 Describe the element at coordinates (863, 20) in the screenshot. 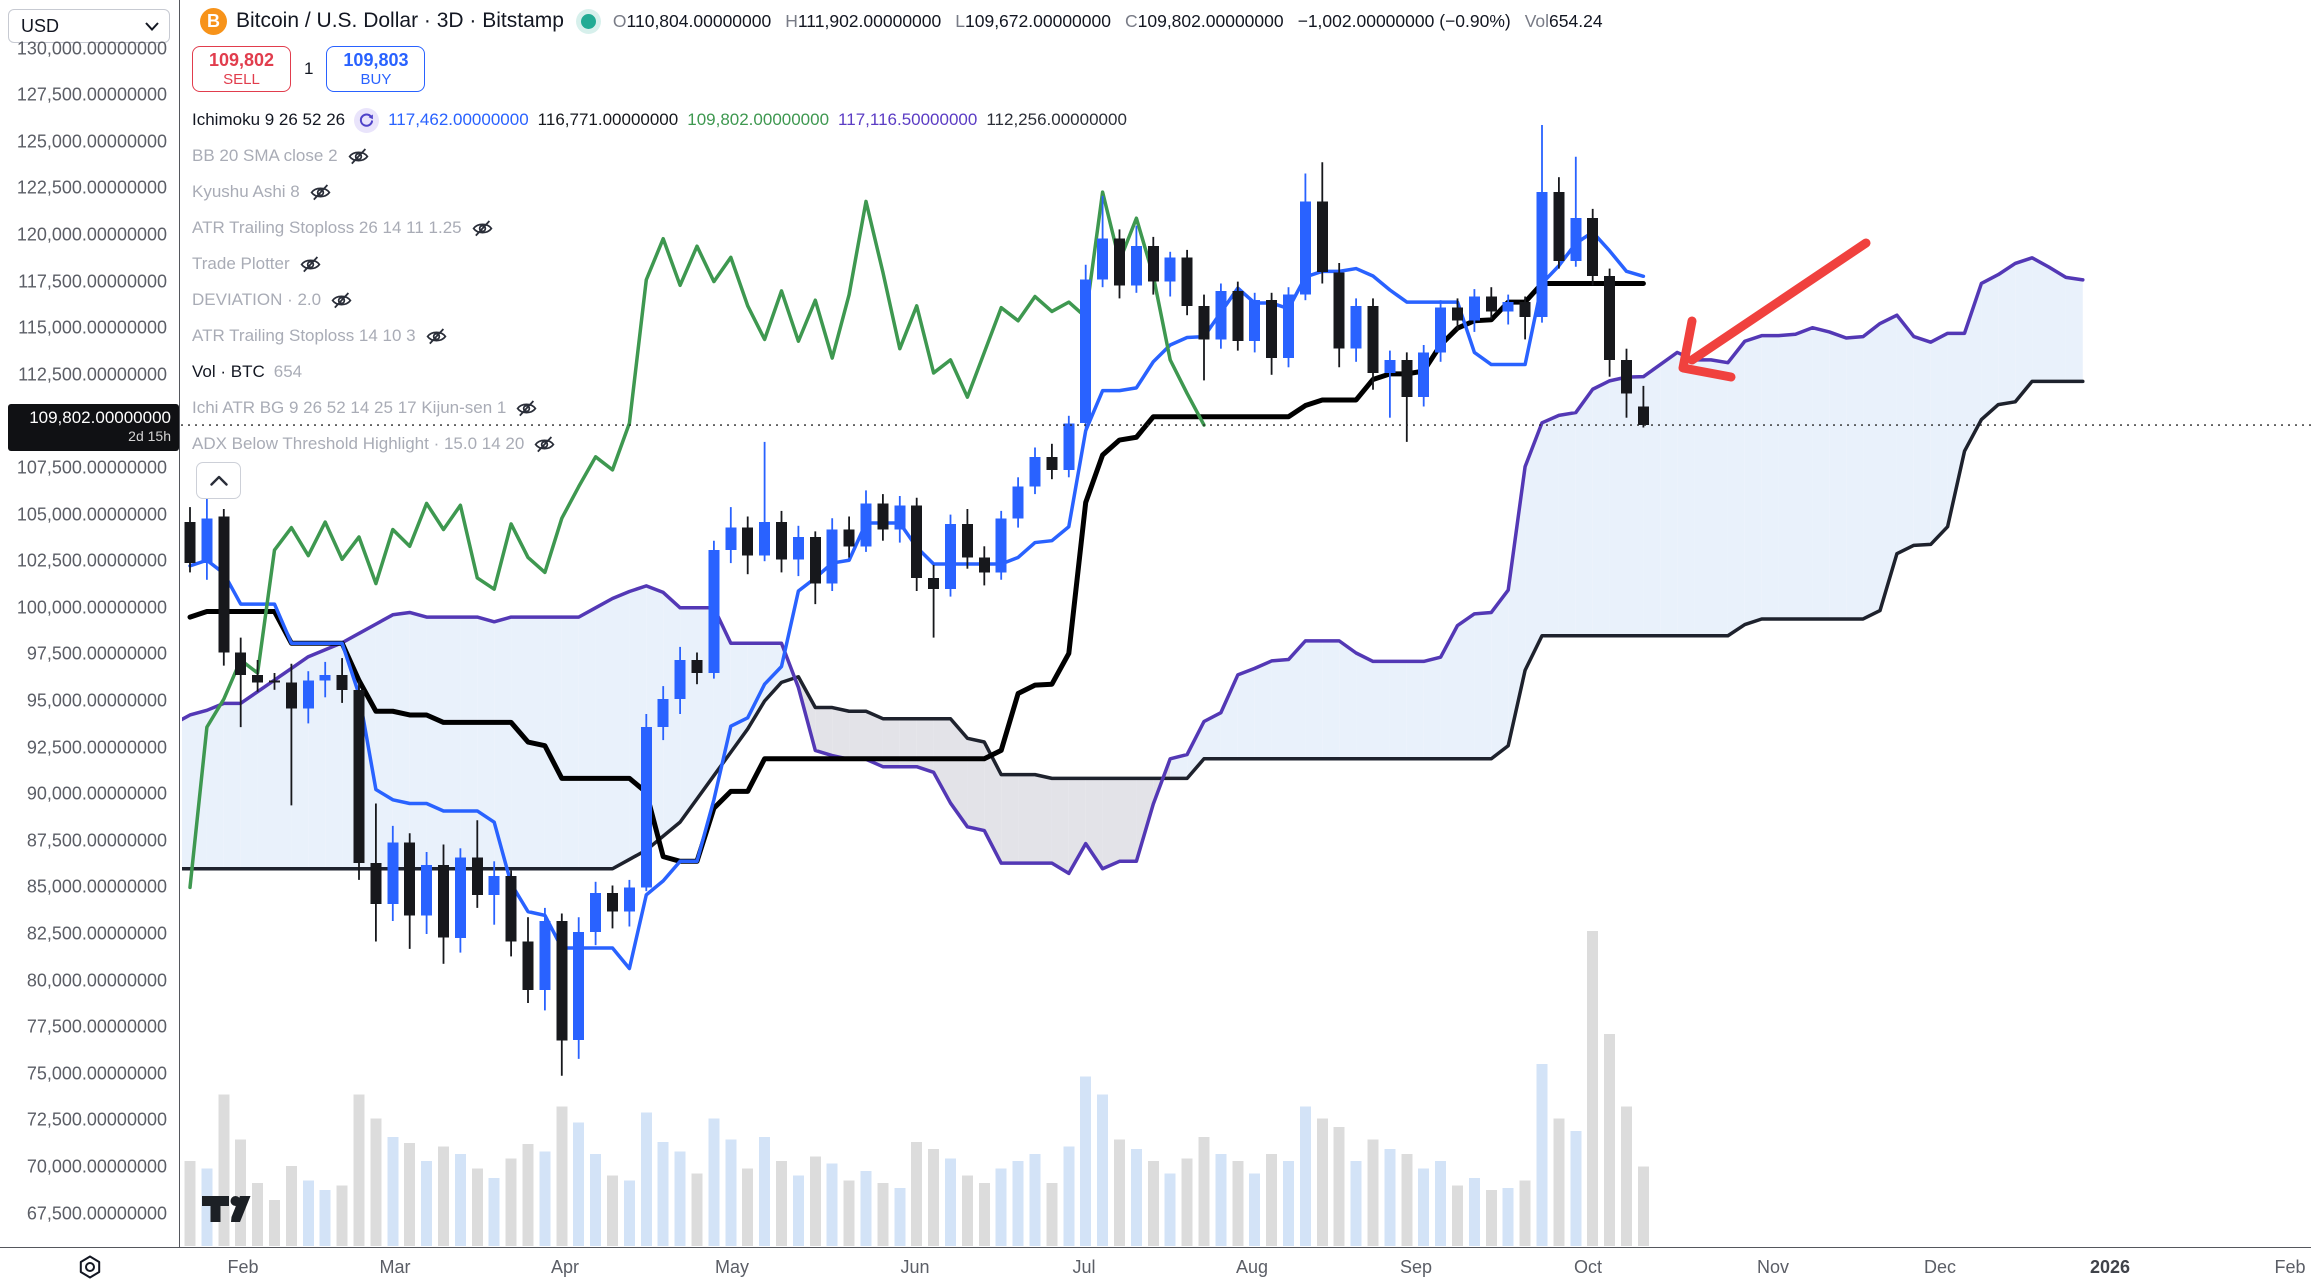

I see `ohlc-item: H111,902.00000000` at that location.